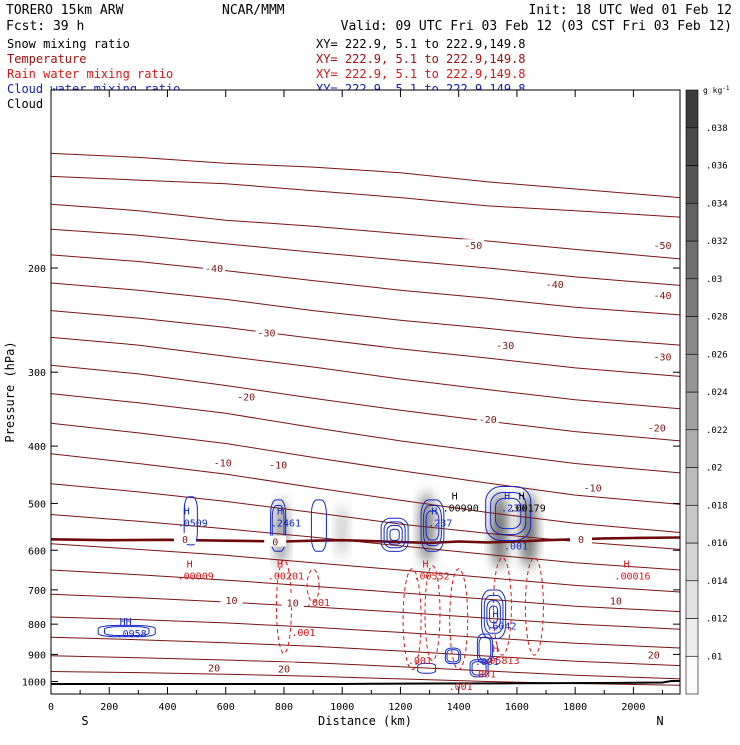 The width and height of the screenshot is (740, 745). What do you see at coordinates (284, 707) in the screenshot?
I see `x-tick-label: 800` at bounding box center [284, 707].